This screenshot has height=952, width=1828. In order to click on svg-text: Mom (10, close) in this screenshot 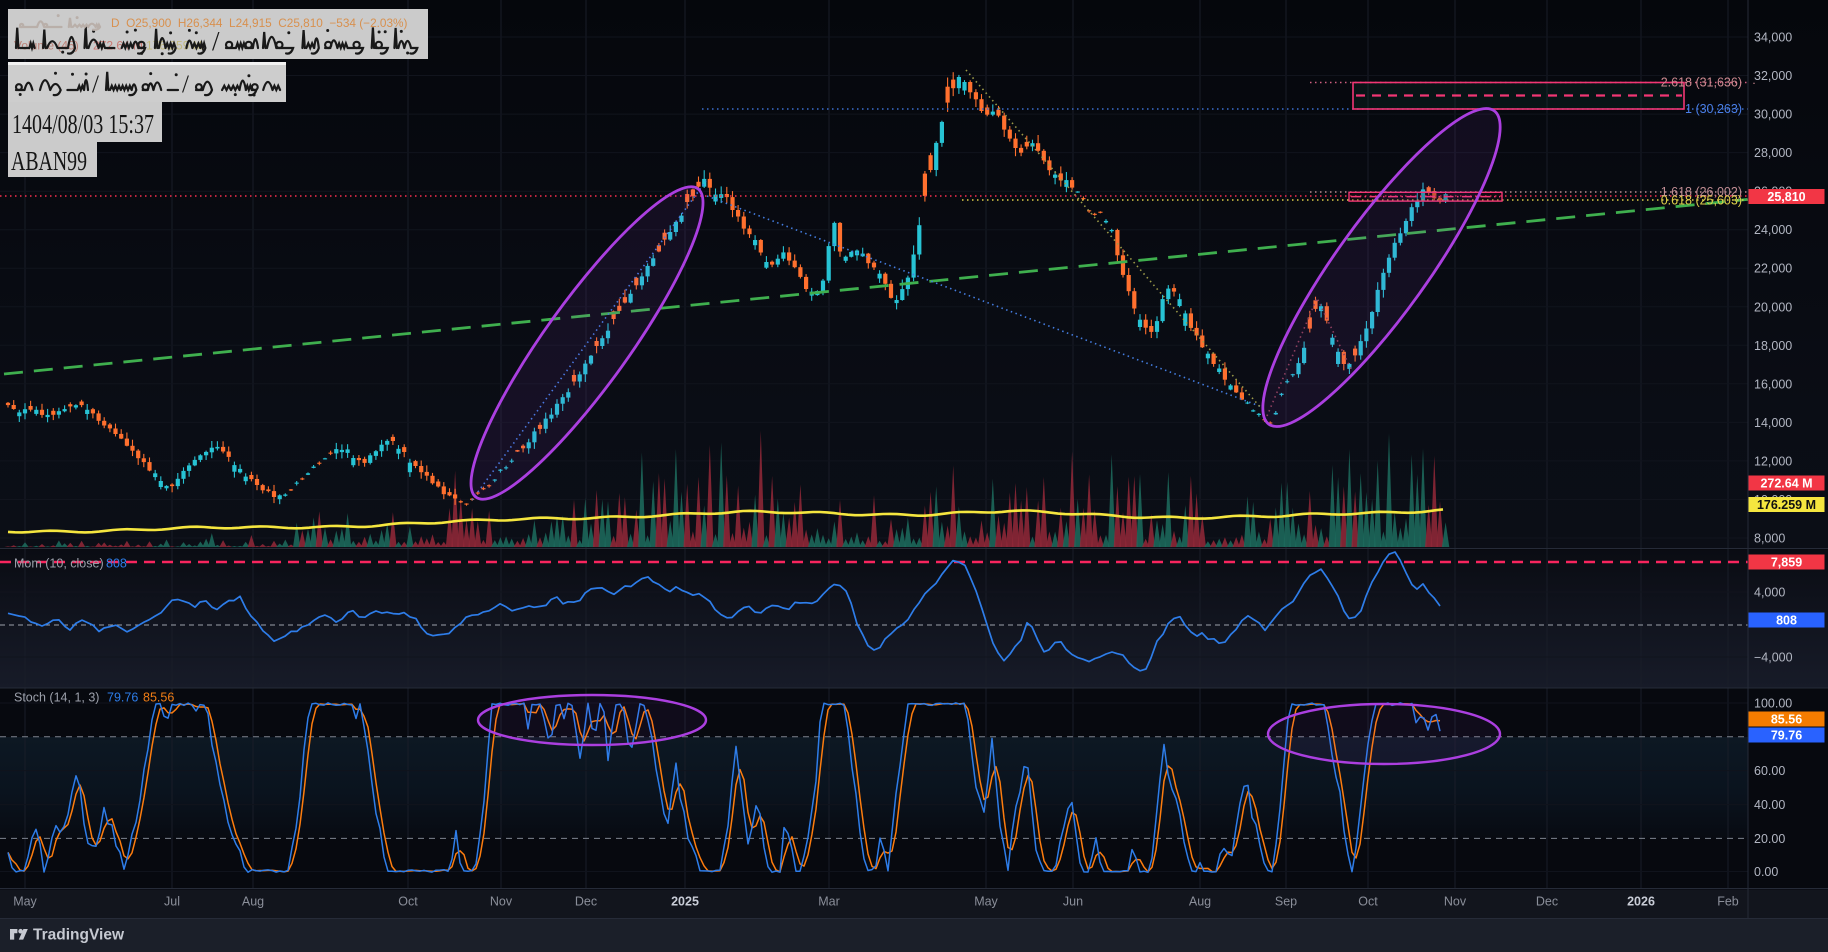, I will do `click(59, 564)`.